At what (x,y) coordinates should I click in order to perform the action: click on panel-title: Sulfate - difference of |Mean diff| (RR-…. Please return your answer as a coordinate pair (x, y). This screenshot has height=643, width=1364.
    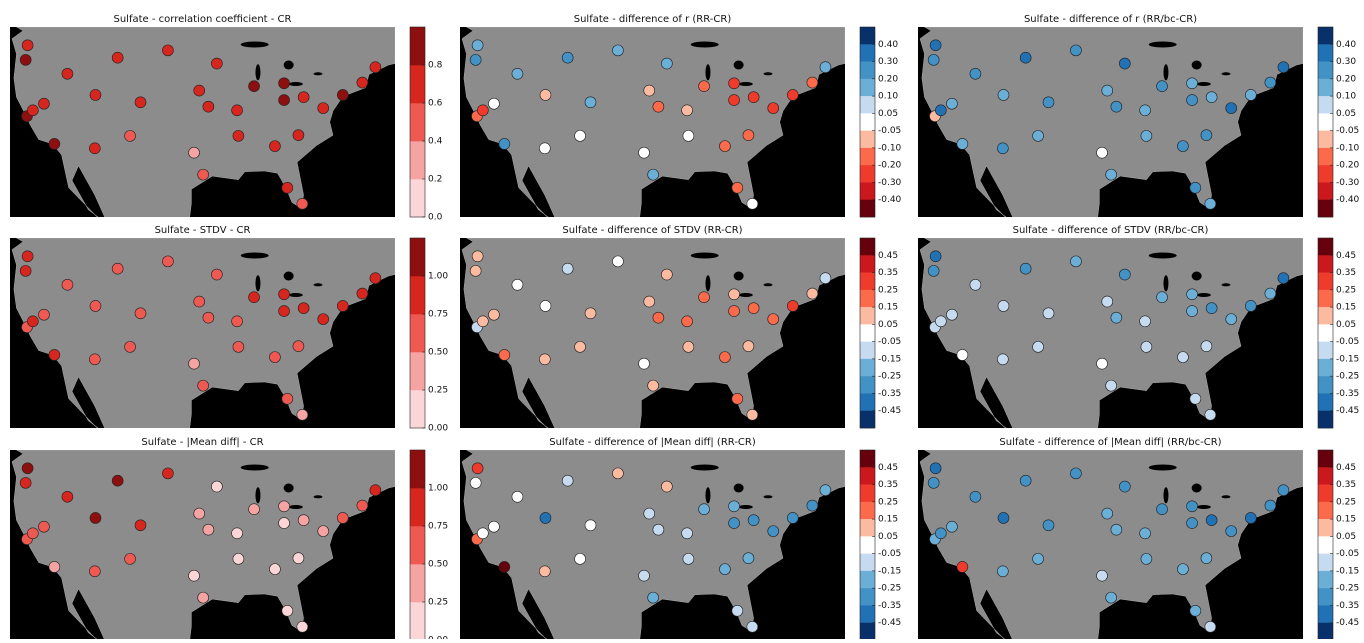
    Looking at the image, I should click on (652, 442).